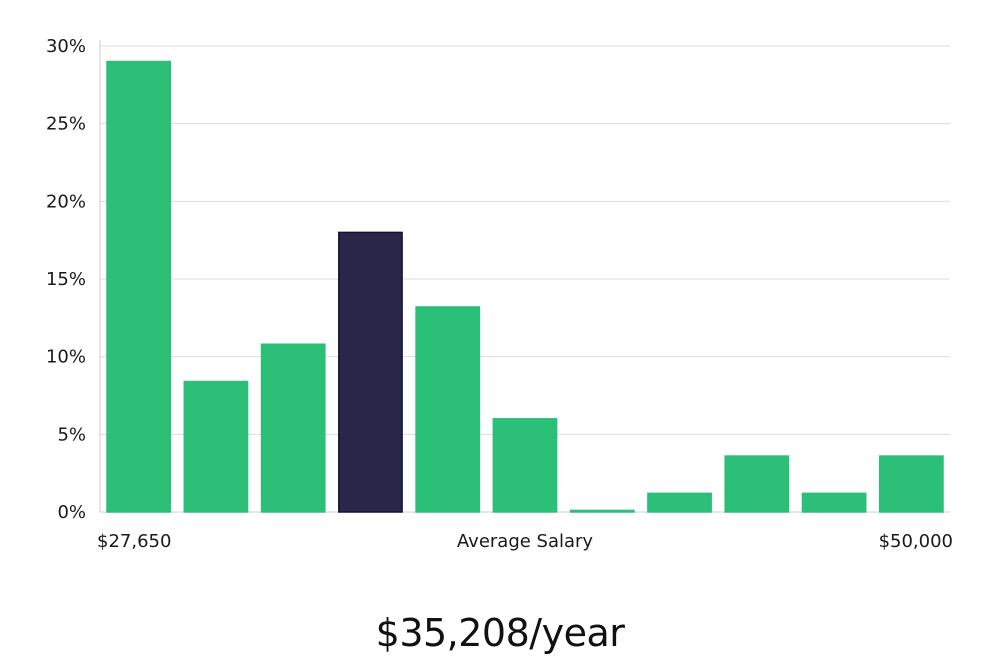  What do you see at coordinates (66, 357) in the screenshot?
I see `y-tick-label: 10%` at bounding box center [66, 357].